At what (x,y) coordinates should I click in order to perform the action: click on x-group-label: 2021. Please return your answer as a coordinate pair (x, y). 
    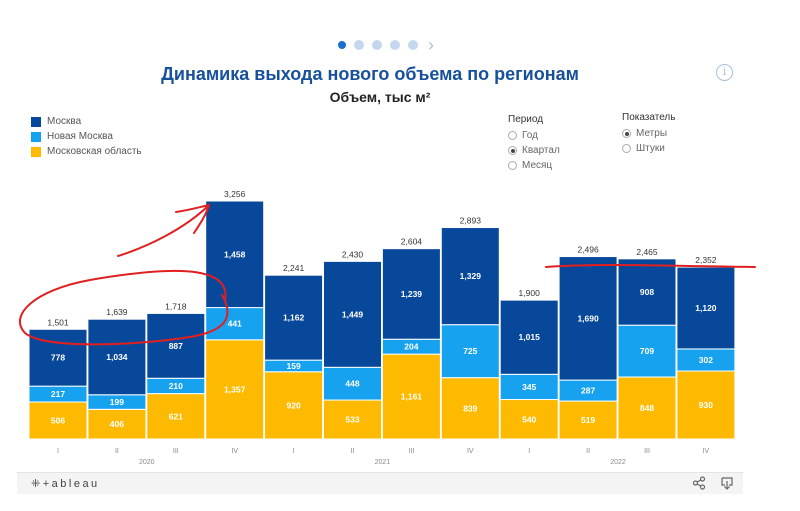
    Looking at the image, I should click on (383, 462).